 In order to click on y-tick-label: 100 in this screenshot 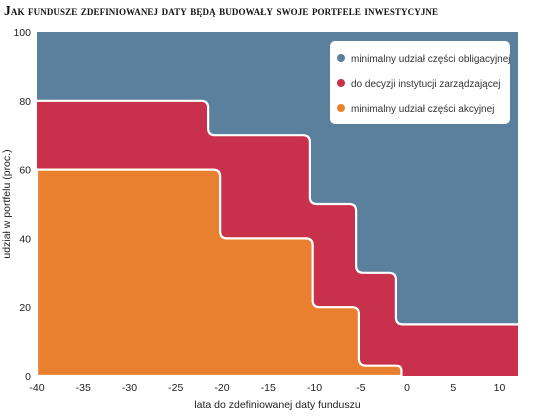, I will do `click(22, 33)`.